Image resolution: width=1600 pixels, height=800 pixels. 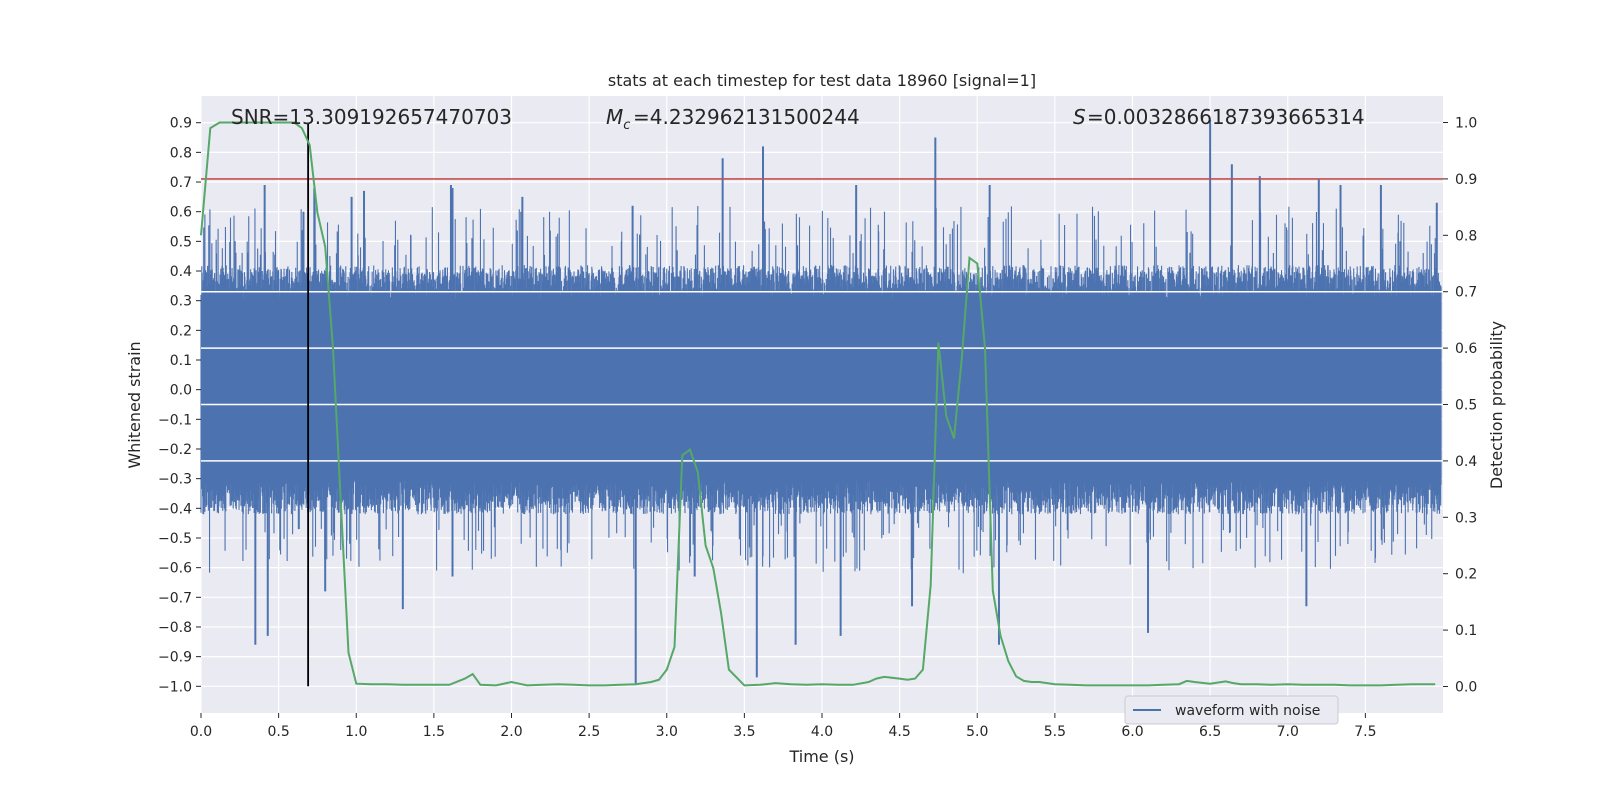 I want to click on y-tick-label: 0.3, so click(x=181, y=302).